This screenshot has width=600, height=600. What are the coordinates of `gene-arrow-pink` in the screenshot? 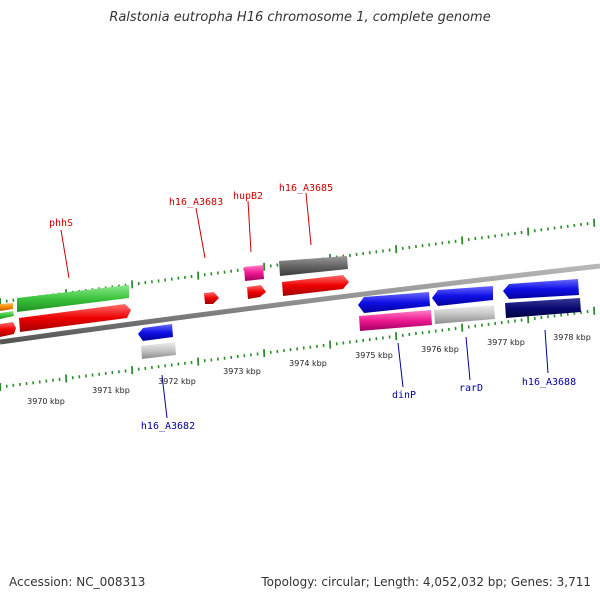 It's located at (395, 320).